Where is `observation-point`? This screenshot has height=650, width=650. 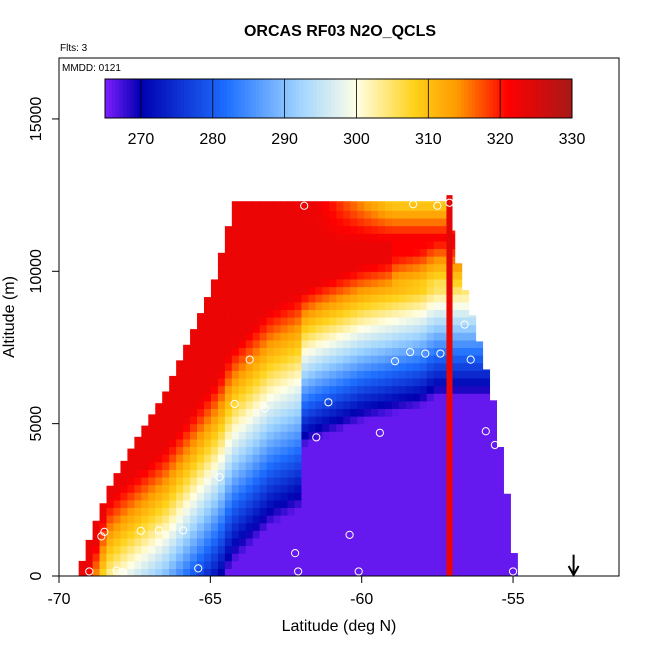
observation-point is located at coordinates (413, 204).